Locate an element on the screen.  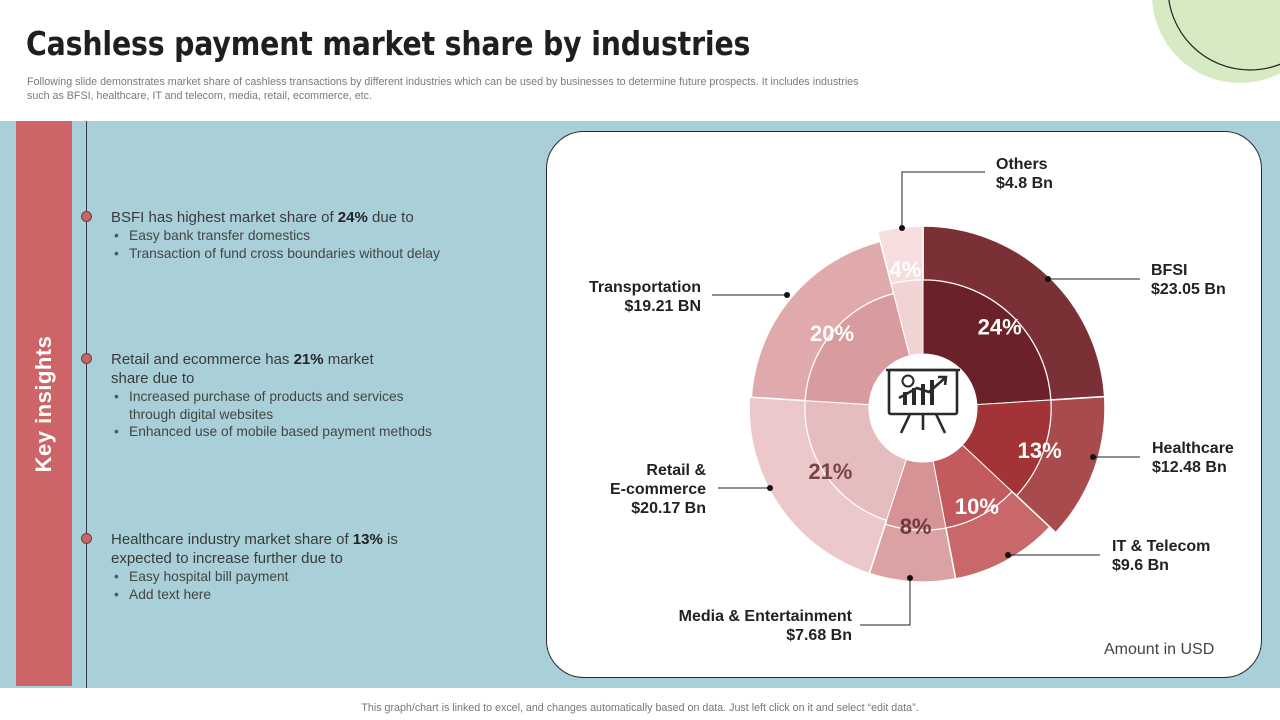
category-label: Others is located at coordinates (1022, 164).